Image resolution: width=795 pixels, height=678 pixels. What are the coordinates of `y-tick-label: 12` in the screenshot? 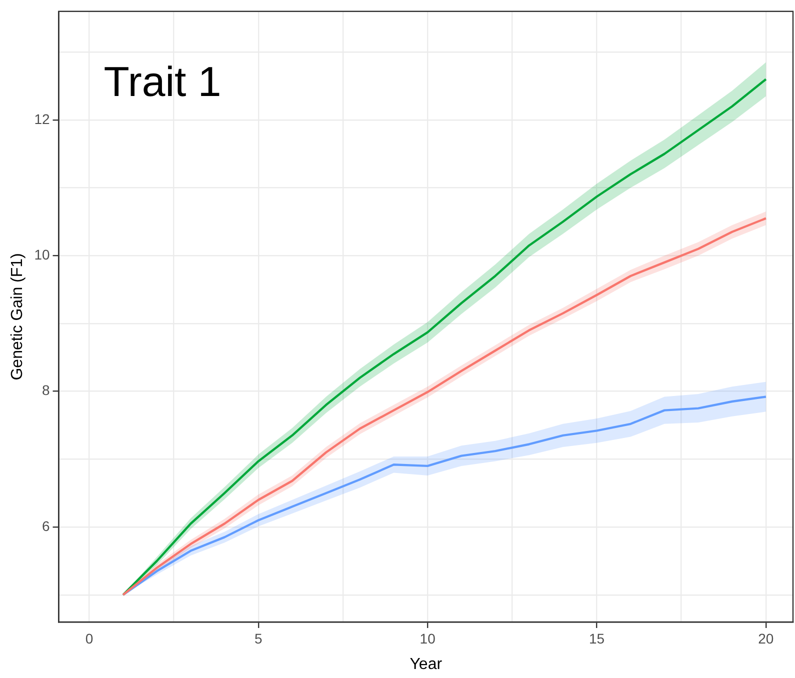 It's located at (42, 118).